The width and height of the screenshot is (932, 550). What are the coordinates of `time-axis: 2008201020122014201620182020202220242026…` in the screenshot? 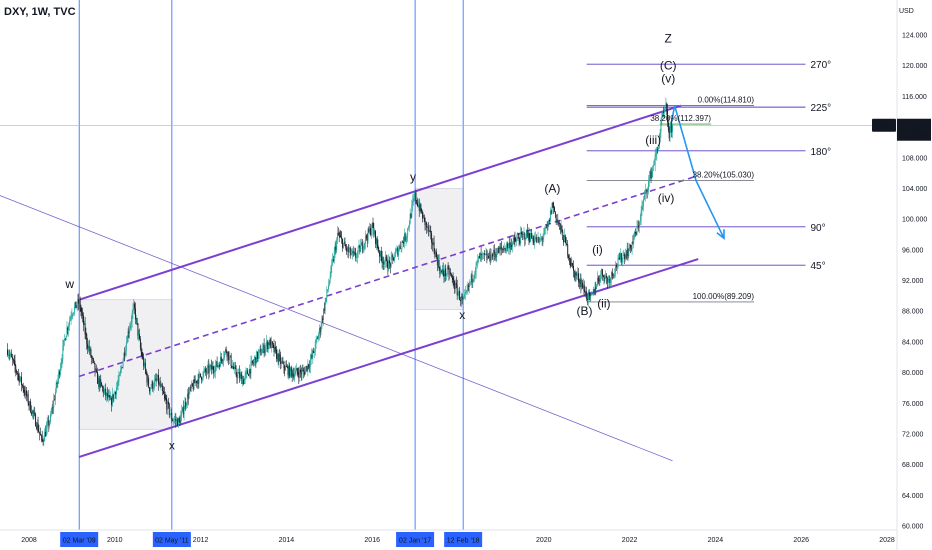 It's located at (448, 538).